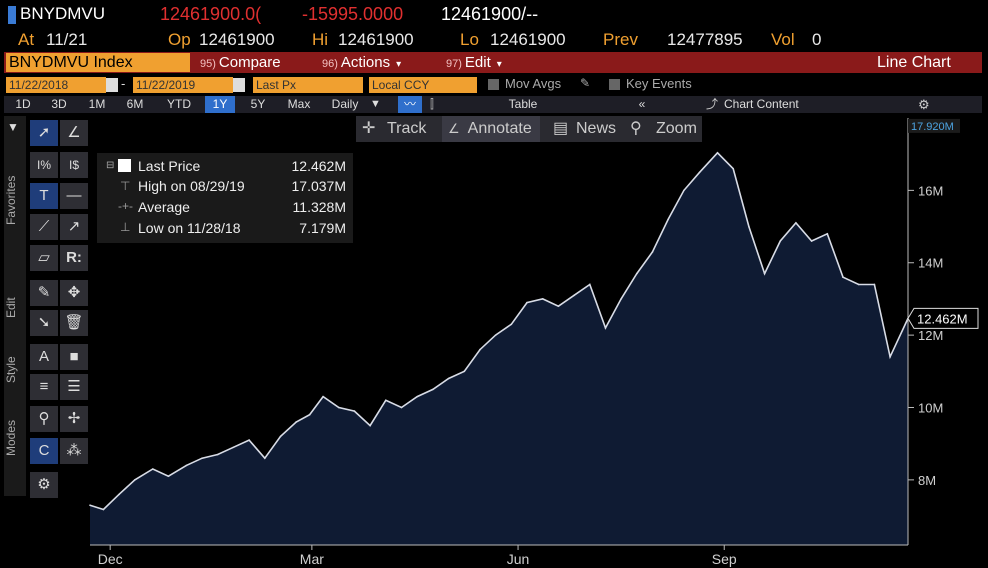  What do you see at coordinates (44, 227) in the screenshot?
I see `trend-line-icon: ⟋` at bounding box center [44, 227].